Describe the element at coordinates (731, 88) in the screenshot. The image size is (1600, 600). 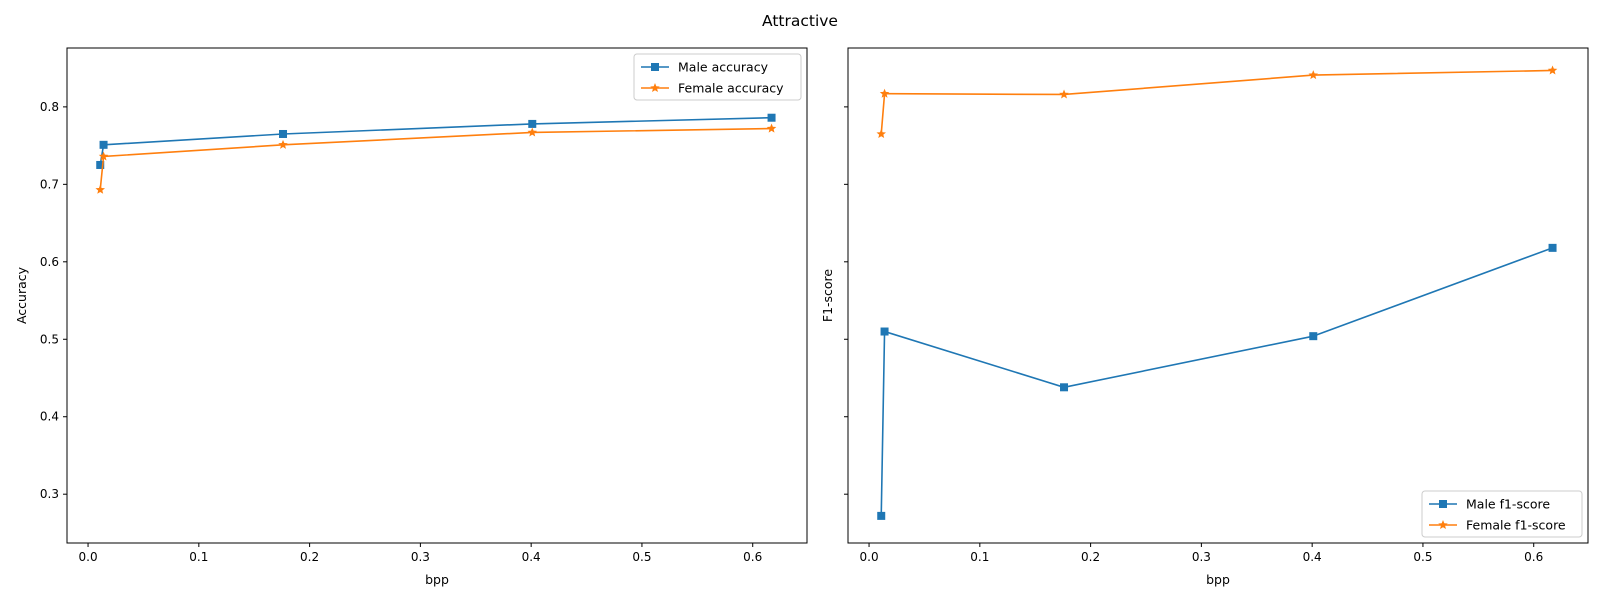
I see `legend-label-2: Female accuracy` at that location.